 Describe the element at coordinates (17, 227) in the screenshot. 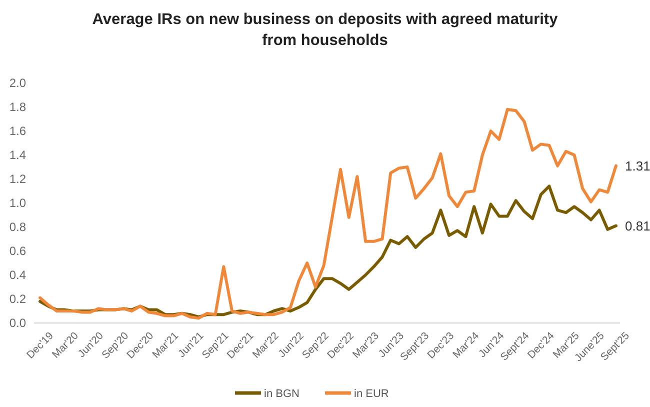

I see `y-tick-label: 0.8` at that location.